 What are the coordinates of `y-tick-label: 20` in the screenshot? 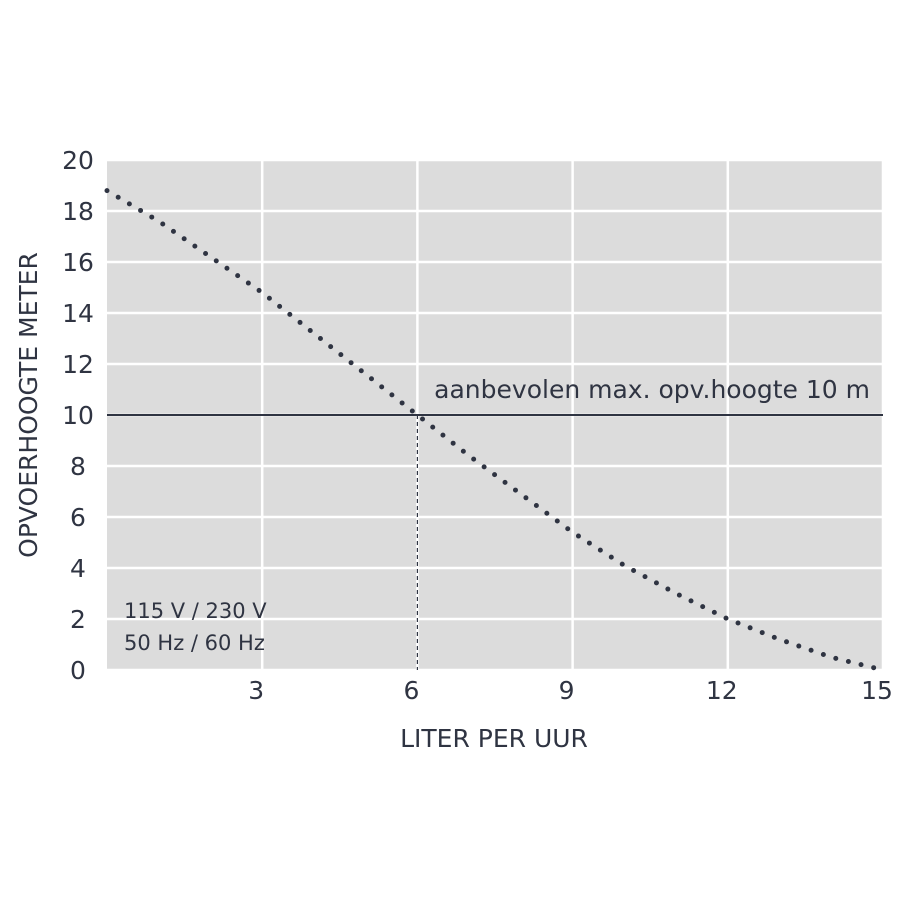 It's located at (78, 160).